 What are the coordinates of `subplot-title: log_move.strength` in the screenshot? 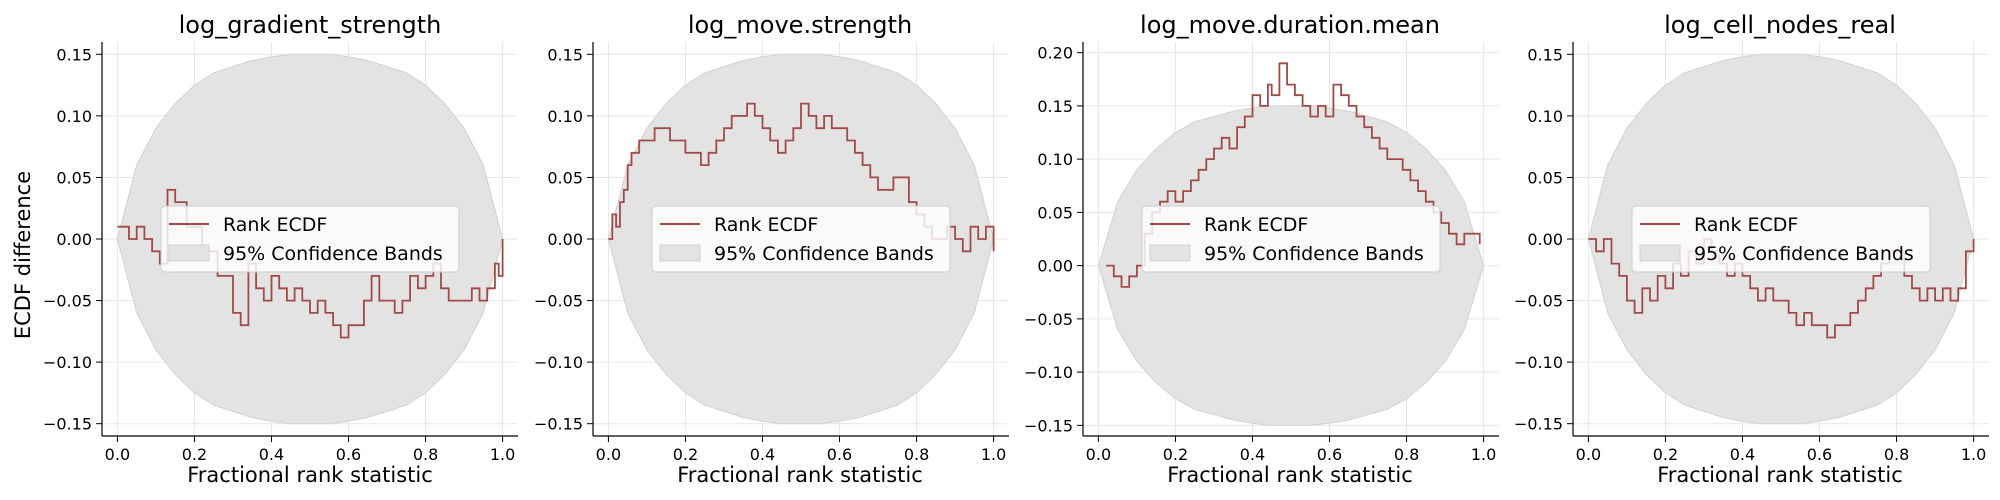 It's located at (800, 25).